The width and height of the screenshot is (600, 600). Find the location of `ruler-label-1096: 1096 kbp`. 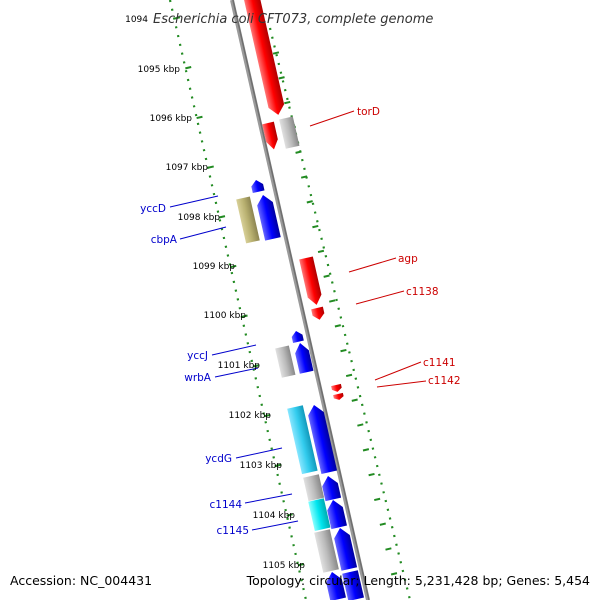

ruler-label-1096: 1096 kbp is located at coordinates (171, 119).